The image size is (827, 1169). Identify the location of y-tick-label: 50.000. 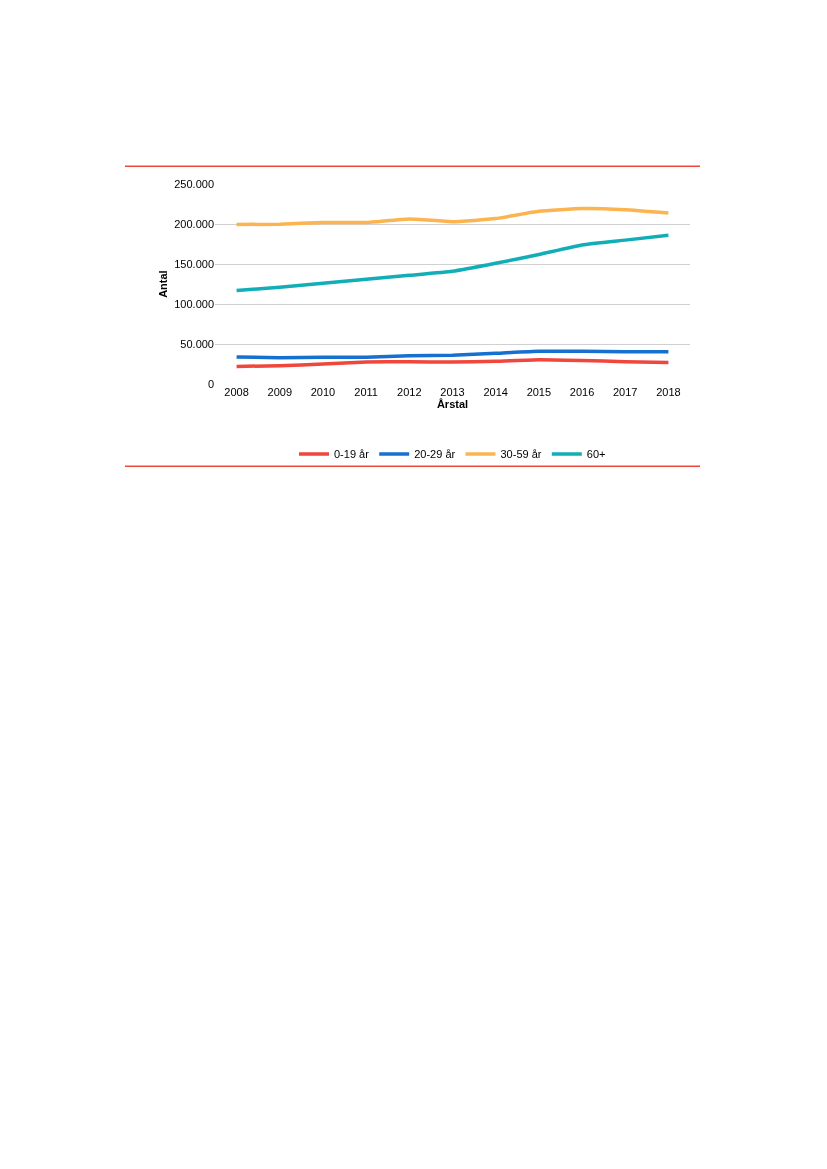
(197, 343).